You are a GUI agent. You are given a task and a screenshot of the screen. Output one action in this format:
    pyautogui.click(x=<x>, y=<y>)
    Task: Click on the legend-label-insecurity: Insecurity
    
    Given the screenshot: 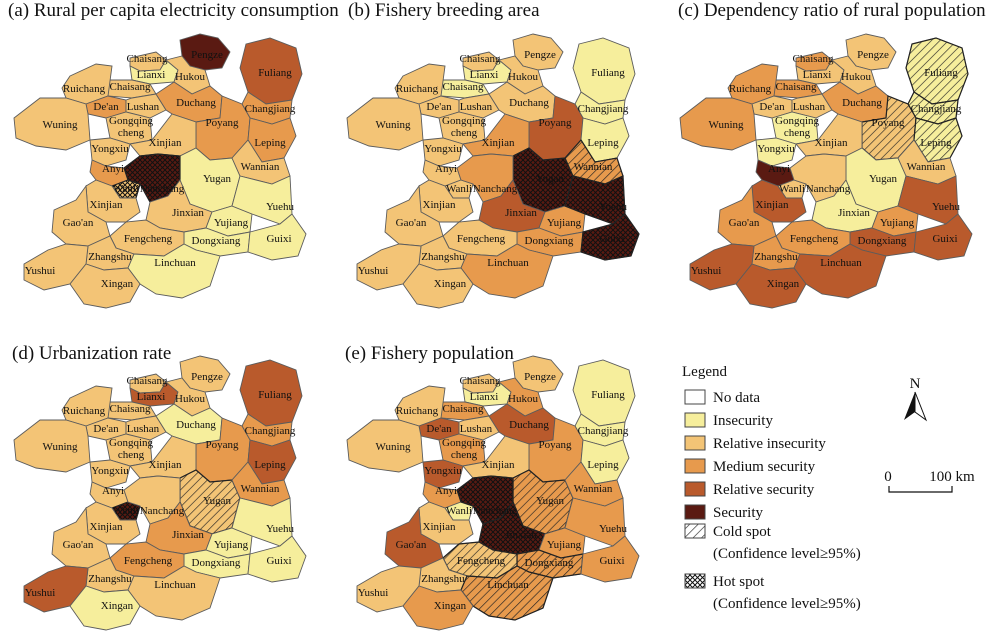 What is the action you would take?
    pyautogui.click(x=743, y=421)
    